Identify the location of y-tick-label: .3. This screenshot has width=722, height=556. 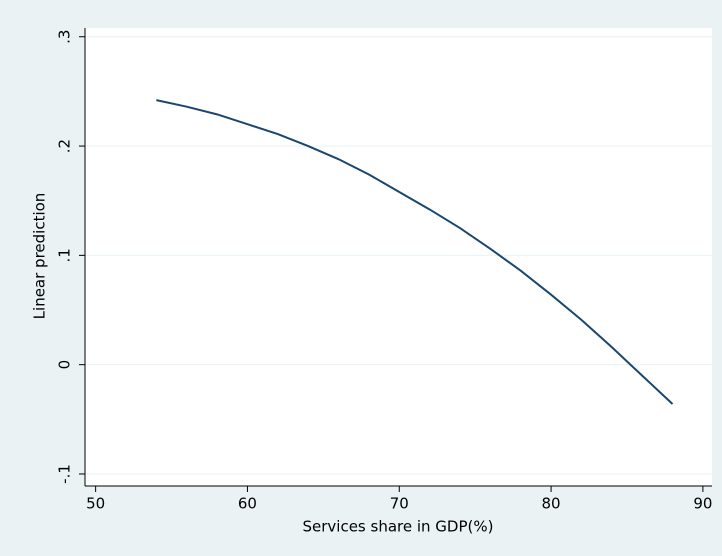
(65, 37).